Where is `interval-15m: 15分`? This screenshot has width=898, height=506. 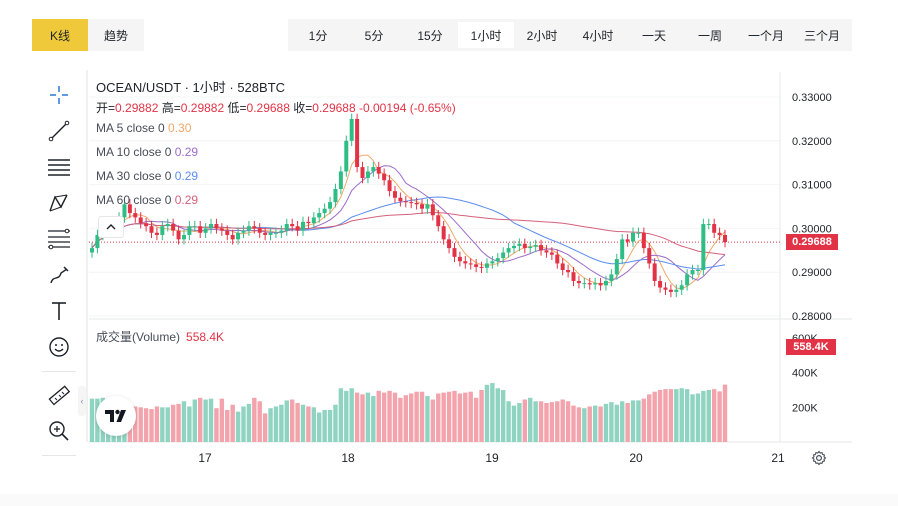 interval-15m: 15分 is located at coordinates (430, 35).